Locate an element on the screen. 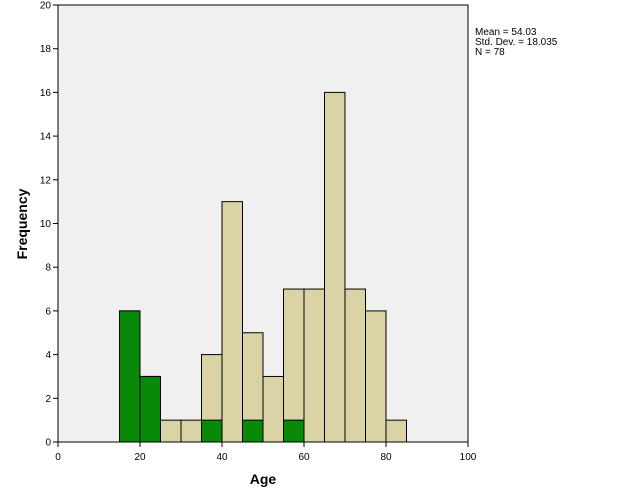  y-tick-label-6: 6 is located at coordinates (48, 311).